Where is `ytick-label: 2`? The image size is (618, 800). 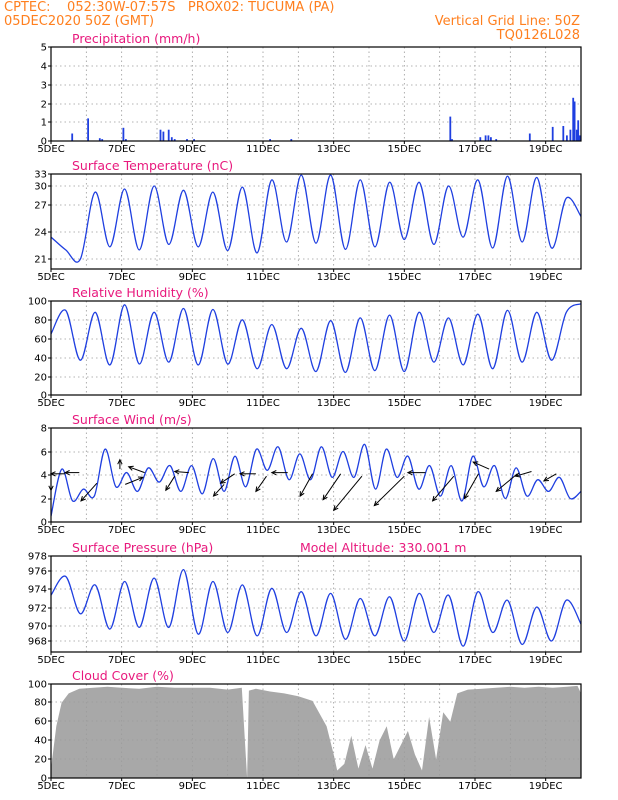 ytick-label: 2 is located at coordinates (44, 500).